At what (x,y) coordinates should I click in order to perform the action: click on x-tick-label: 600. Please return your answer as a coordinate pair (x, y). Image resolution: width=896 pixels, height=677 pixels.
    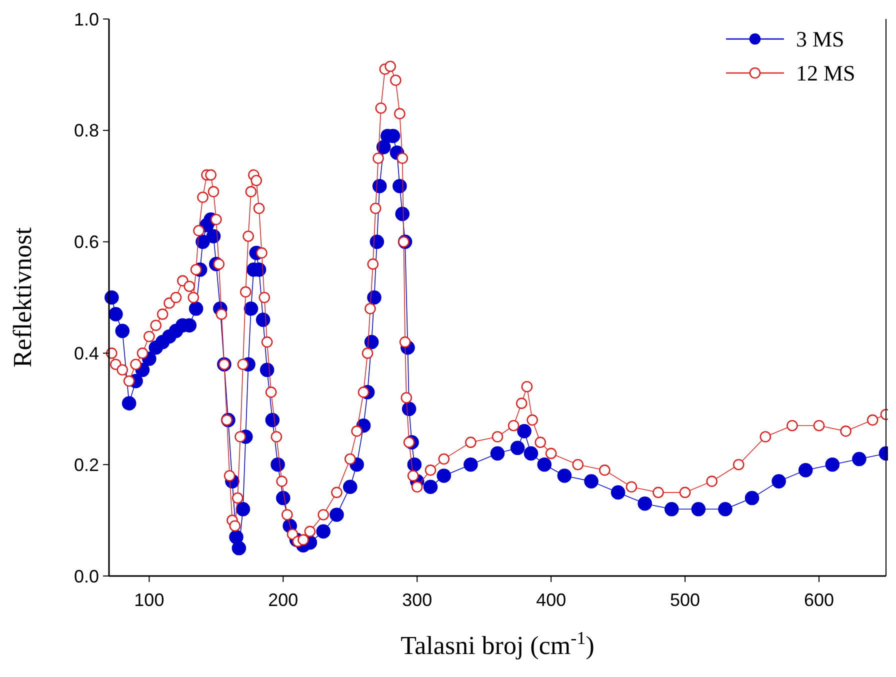
    Looking at the image, I should click on (819, 600).